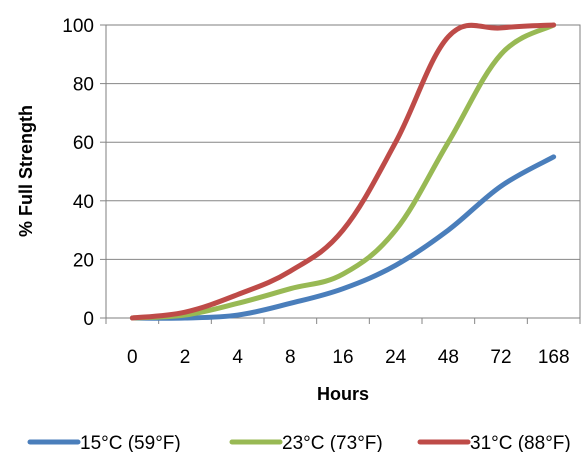 The image size is (586, 452). What do you see at coordinates (290, 357) in the screenshot?
I see `x-tick-label: 8` at bounding box center [290, 357].